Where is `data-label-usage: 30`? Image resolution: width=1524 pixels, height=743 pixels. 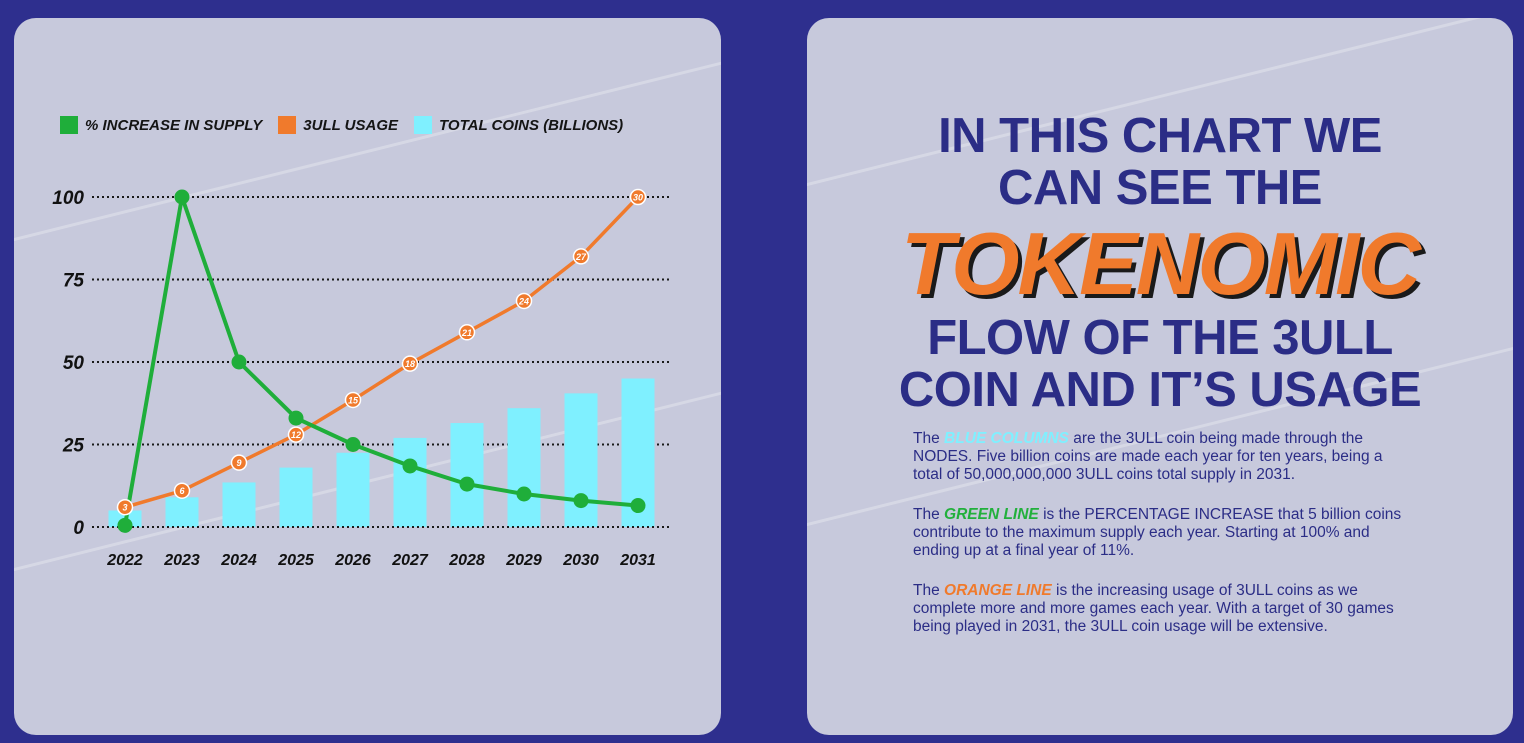 data-label-usage: 30 is located at coordinates (638, 198).